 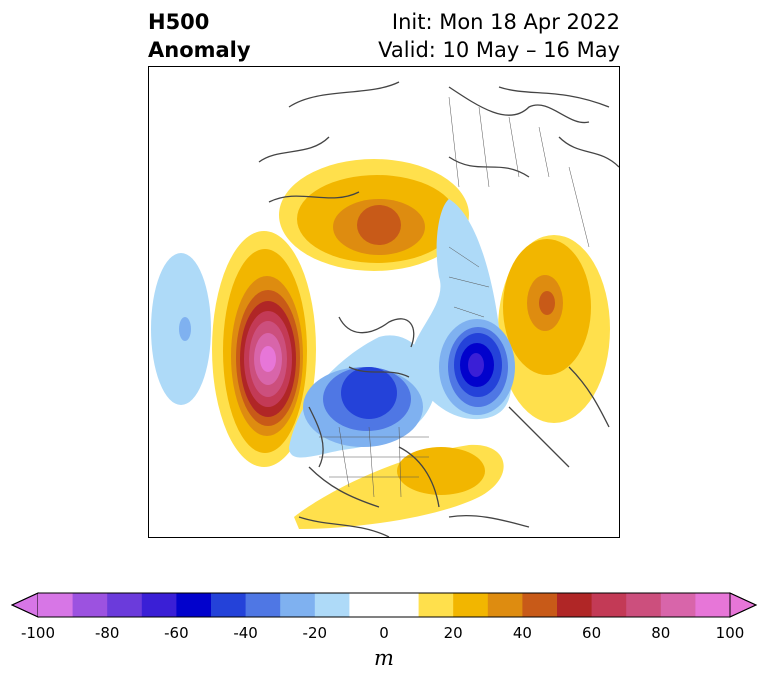 What do you see at coordinates (730, 633) in the screenshot?
I see `colorbar-tick-label: 100` at bounding box center [730, 633].